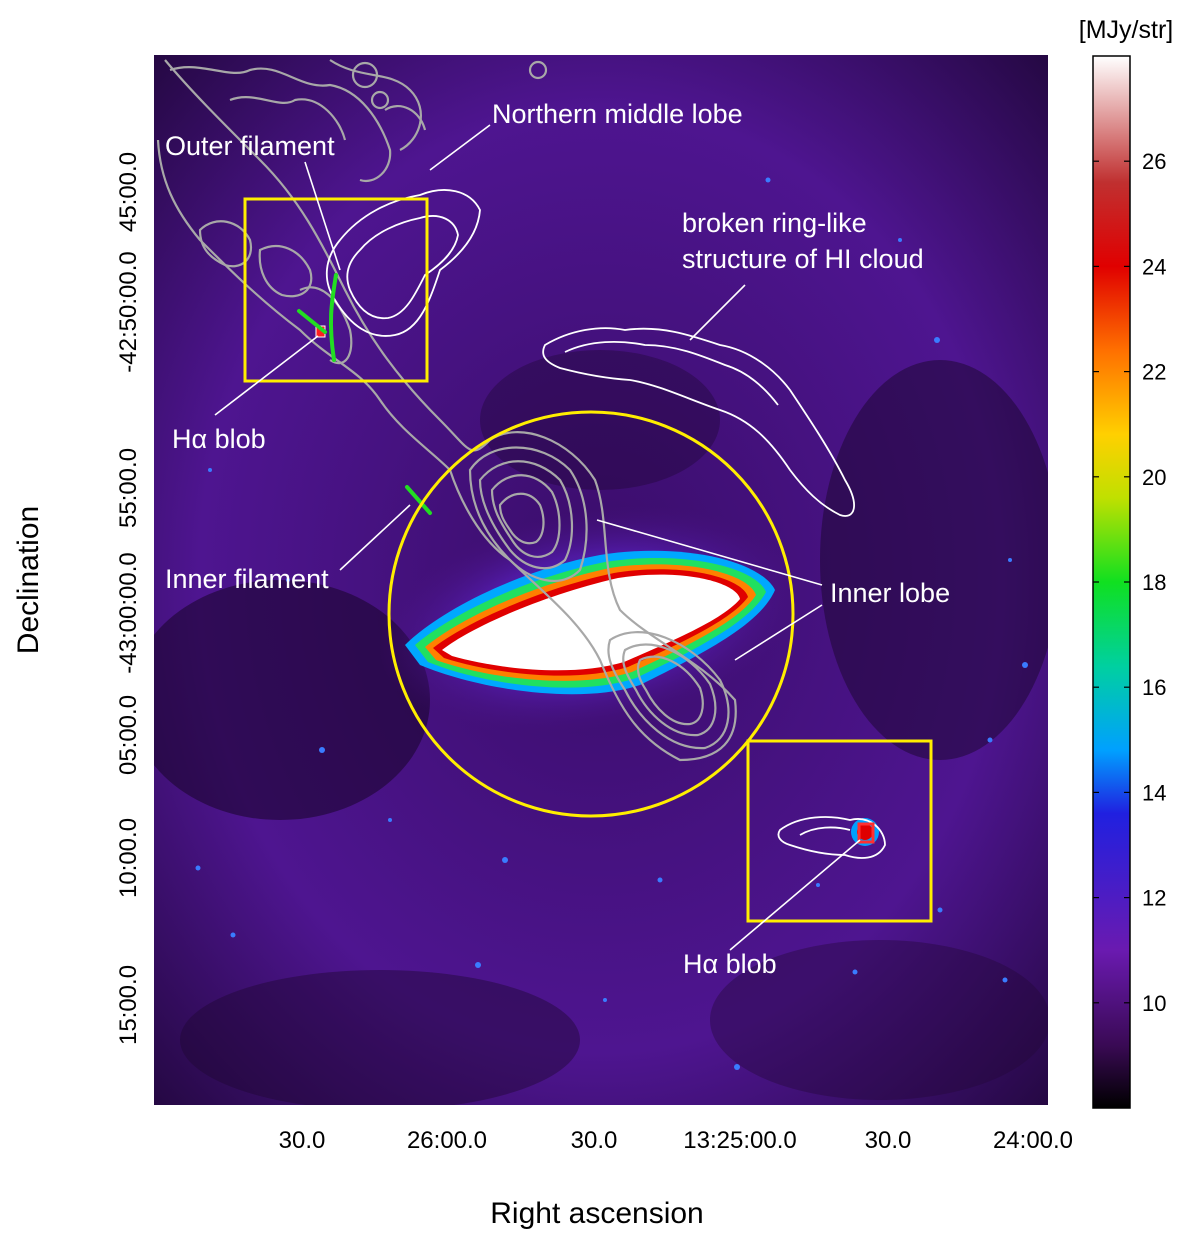  Describe the element at coordinates (28, 580) in the screenshot. I see `y-axis-title: Declination` at that location.